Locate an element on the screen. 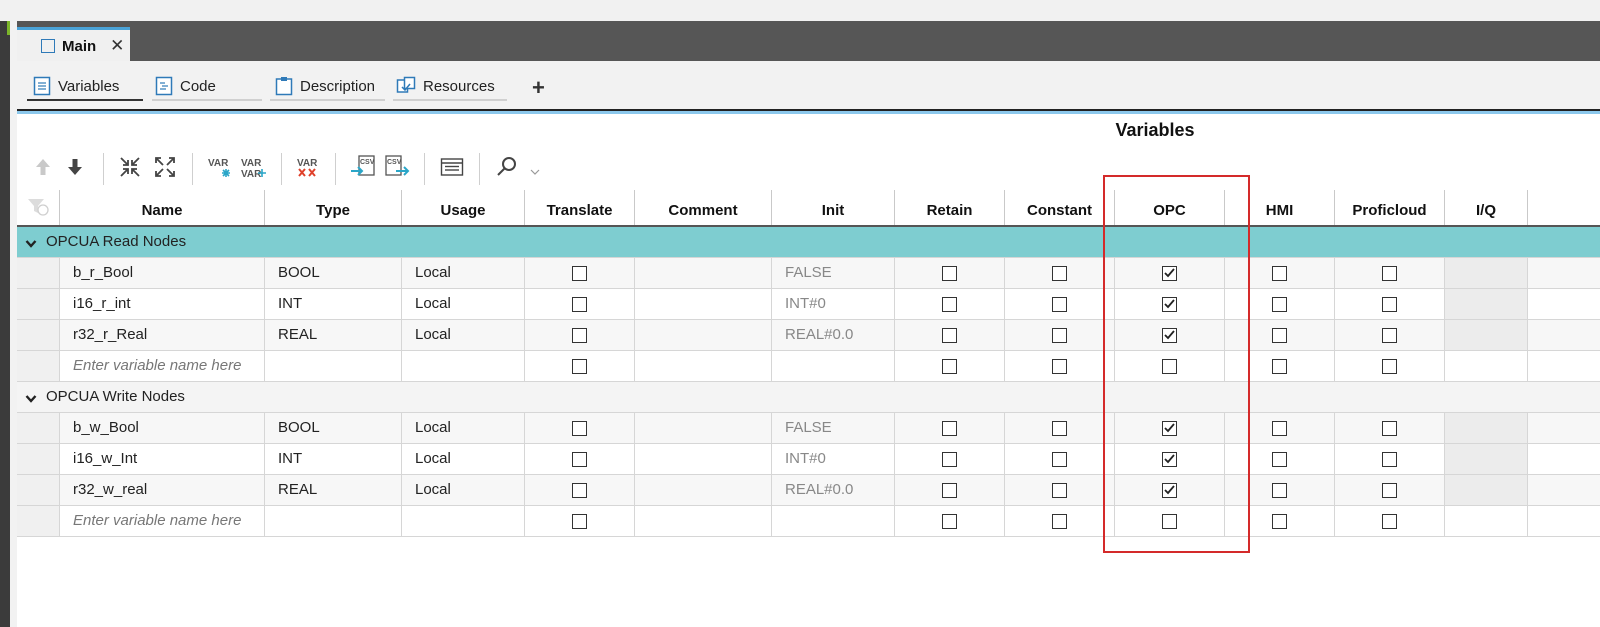 This screenshot has width=1600, height=627. search-options-chevron-icon is located at coordinates (535, 172).